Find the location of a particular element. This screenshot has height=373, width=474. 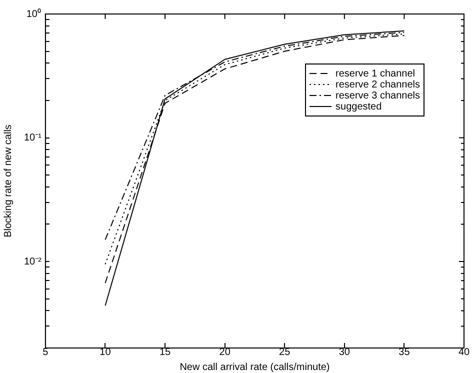

legend-label: reserve 2 channels is located at coordinates (378, 84).